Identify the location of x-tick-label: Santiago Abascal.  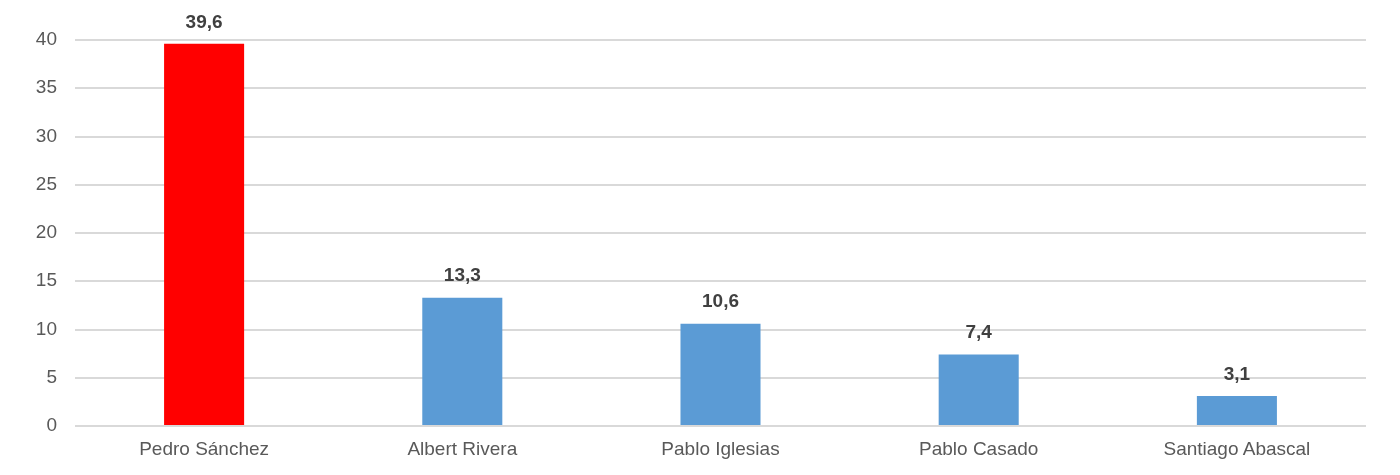
(1237, 448).